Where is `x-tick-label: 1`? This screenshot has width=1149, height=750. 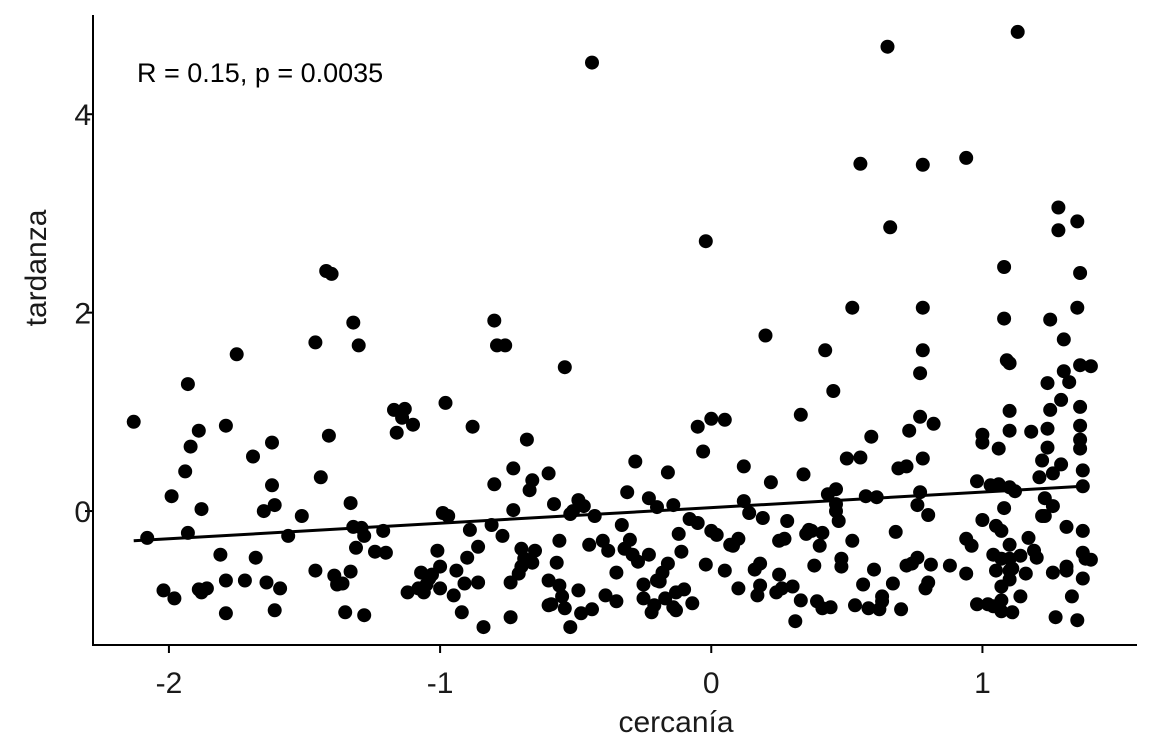
x-tick-label: 1 is located at coordinates (982, 683).